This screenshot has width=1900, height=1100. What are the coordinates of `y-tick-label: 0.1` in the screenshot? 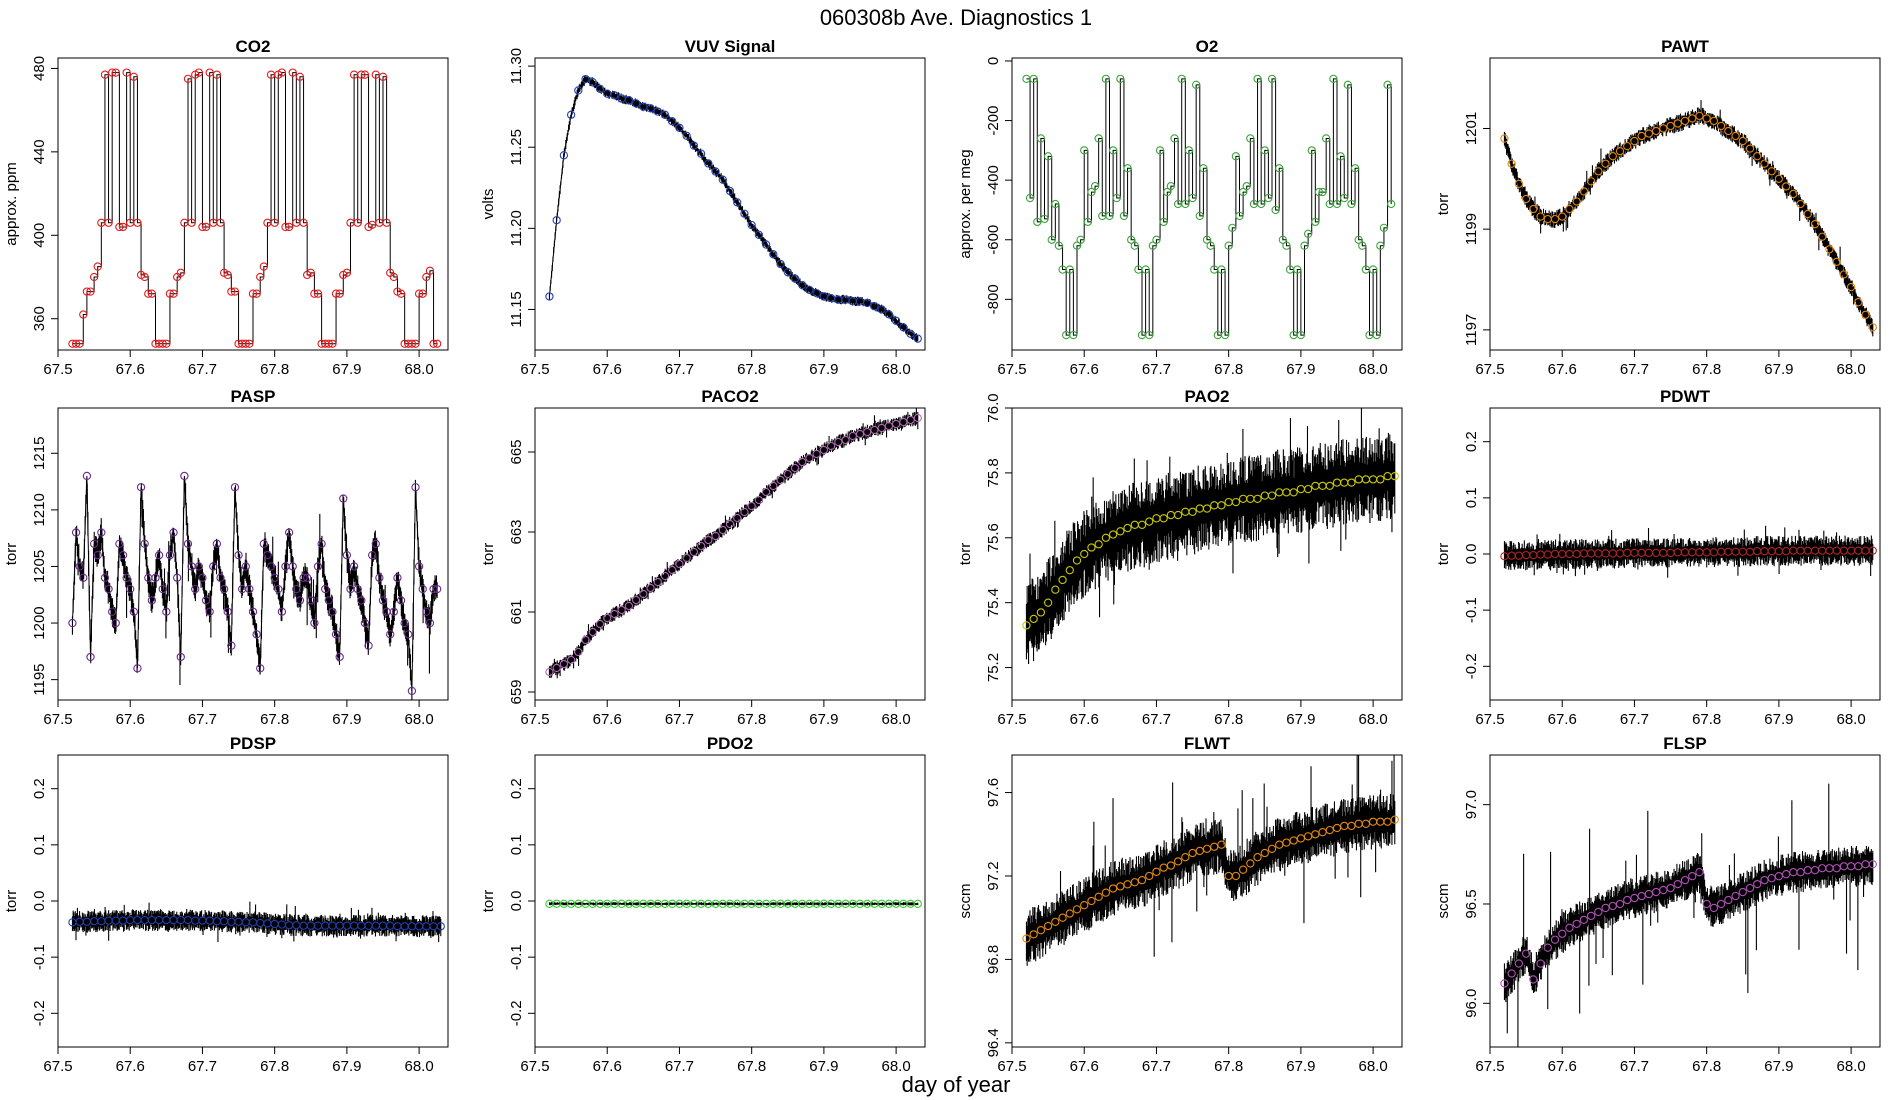 It's located at (516, 844).